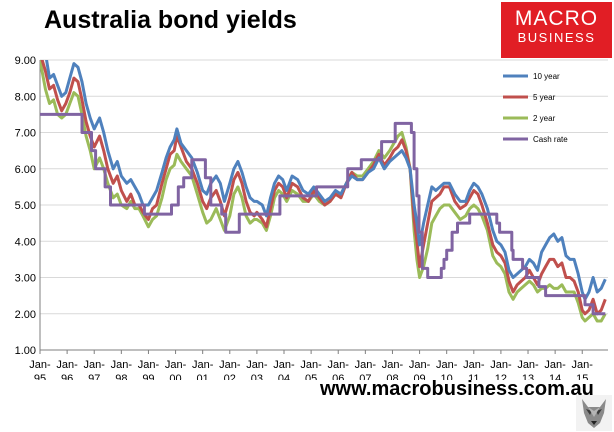 The height and width of the screenshot is (432, 614). What do you see at coordinates (546, 76) in the screenshot?
I see `legend-label-10-year: 10 year` at bounding box center [546, 76].